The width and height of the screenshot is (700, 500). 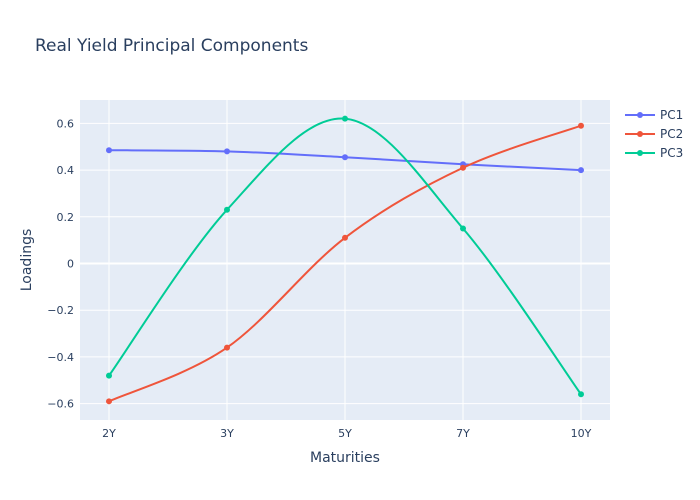 I want to click on y-tick-label: −0.4, so click(x=60, y=357).